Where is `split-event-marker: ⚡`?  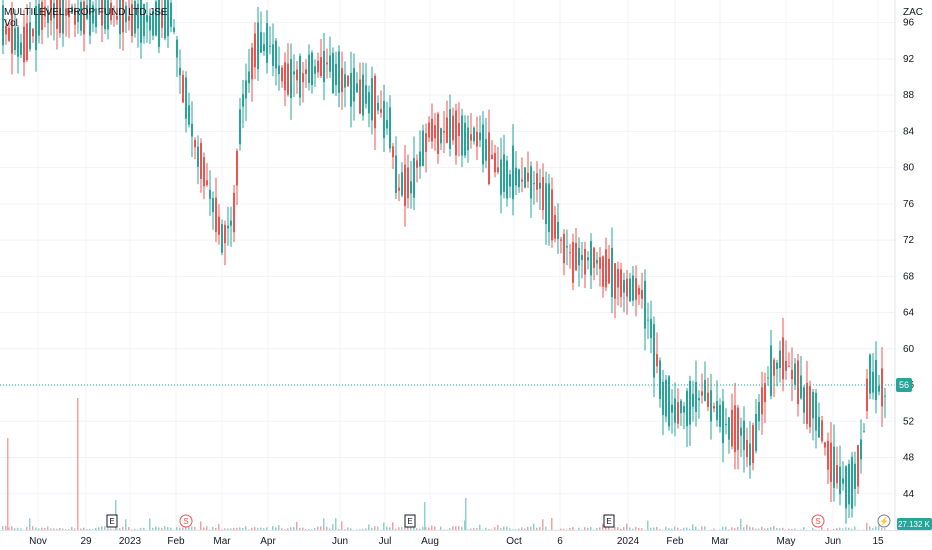 split-event-marker: ⚡ is located at coordinates (884, 521).